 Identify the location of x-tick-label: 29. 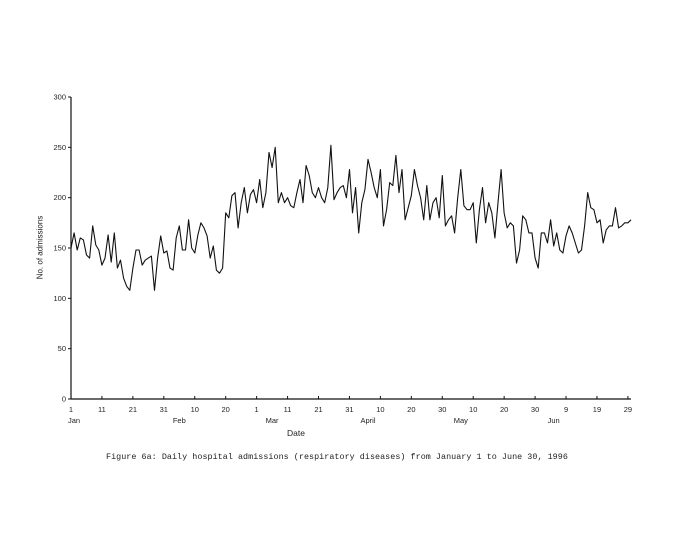
(628, 409).